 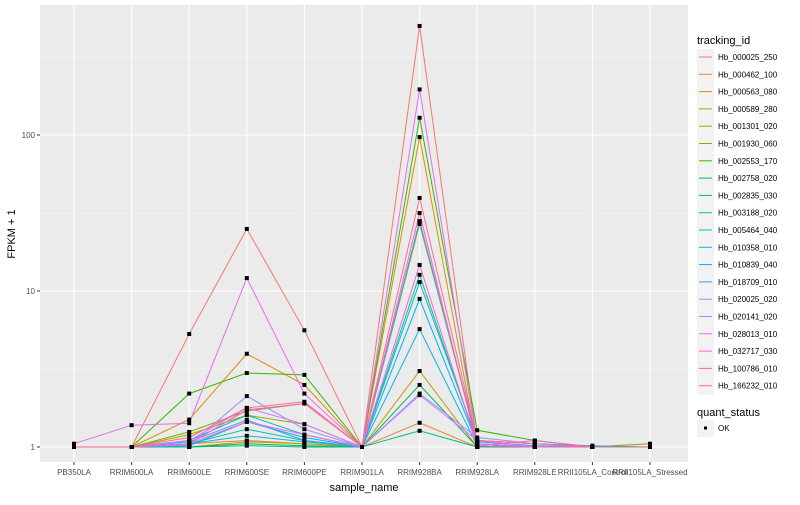 I want to click on legend-label: Hb_000589_280, so click(x=748, y=109).